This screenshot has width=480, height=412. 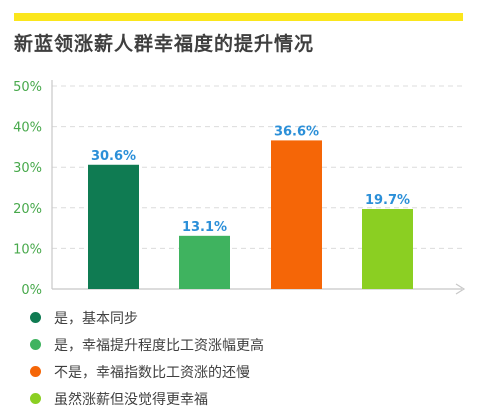 I want to click on legend-entry: 是，基本同步, so click(x=147, y=317).